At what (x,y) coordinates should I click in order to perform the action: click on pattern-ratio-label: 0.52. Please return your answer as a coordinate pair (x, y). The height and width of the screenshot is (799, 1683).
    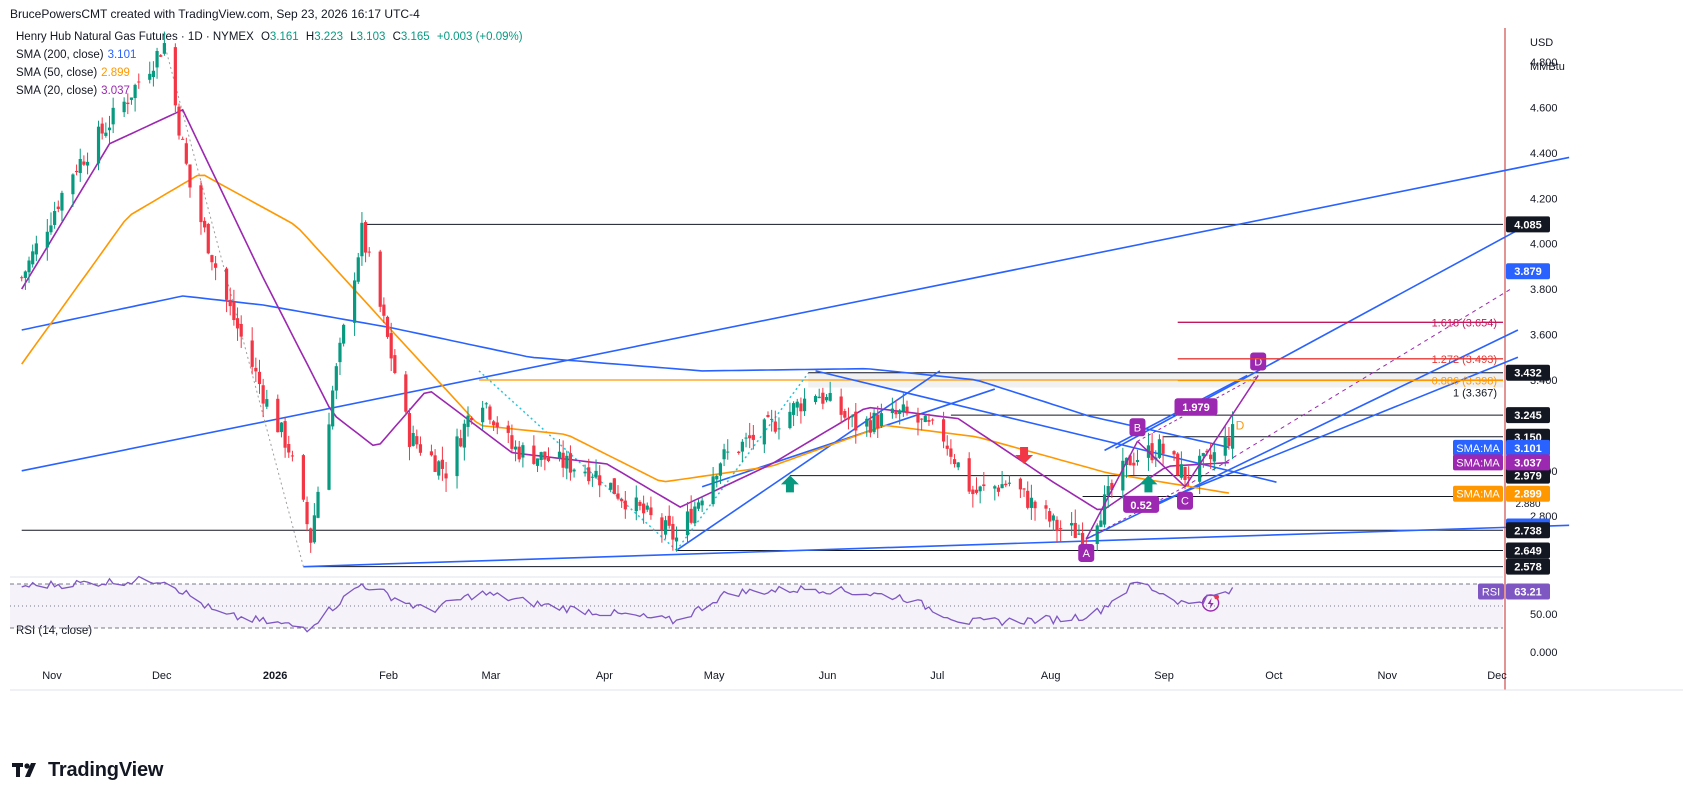
    Looking at the image, I should click on (1140, 506).